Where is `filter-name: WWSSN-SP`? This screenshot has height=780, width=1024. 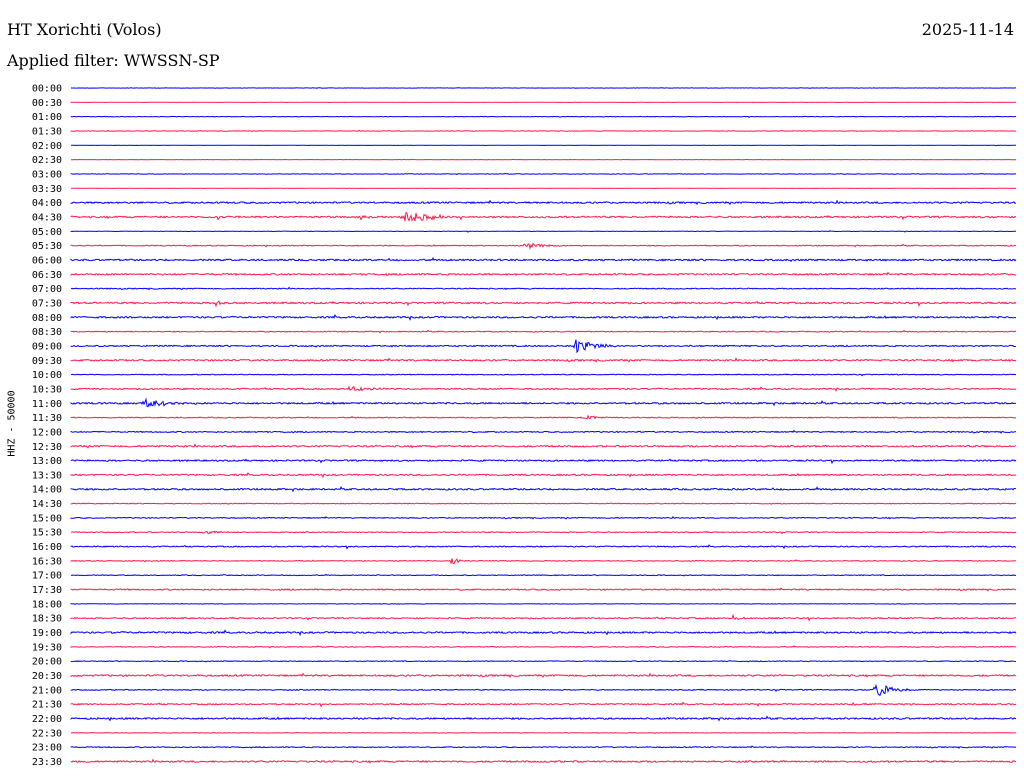 filter-name: WWSSN-SP is located at coordinates (171, 60).